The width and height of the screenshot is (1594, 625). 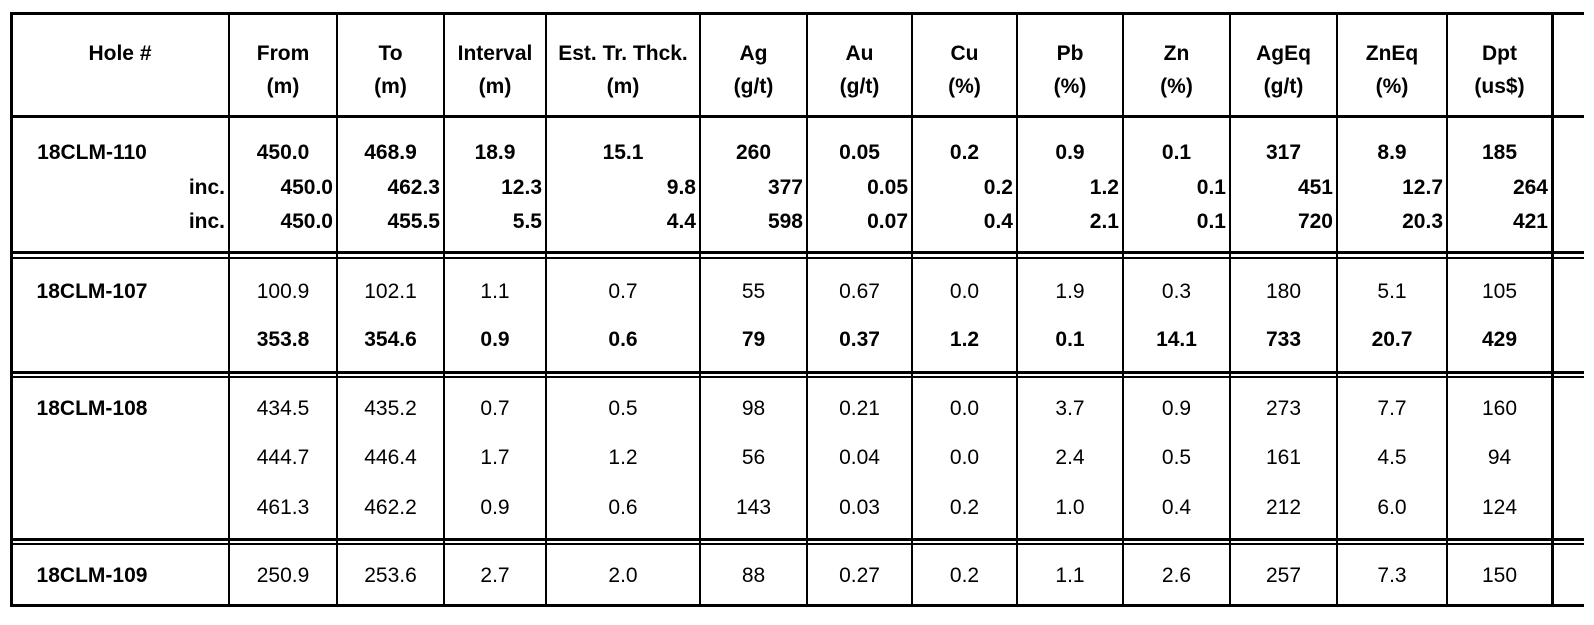 What do you see at coordinates (390, 507) in the screenshot?
I see `table-cell: 462.2` at bounding box center [390, 507].